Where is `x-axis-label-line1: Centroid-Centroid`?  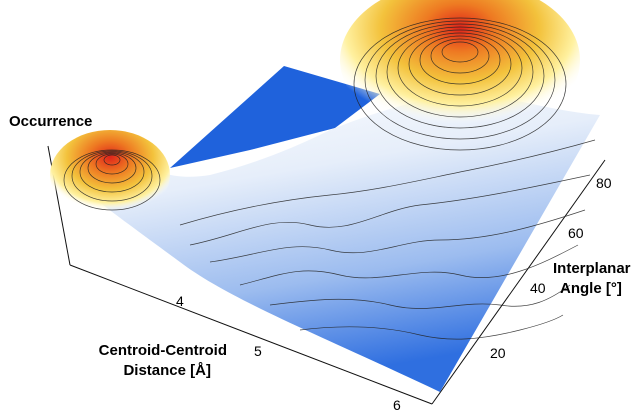
x-axis-label-line1: Centroid-Centroid is located at coordinates (163, 350).